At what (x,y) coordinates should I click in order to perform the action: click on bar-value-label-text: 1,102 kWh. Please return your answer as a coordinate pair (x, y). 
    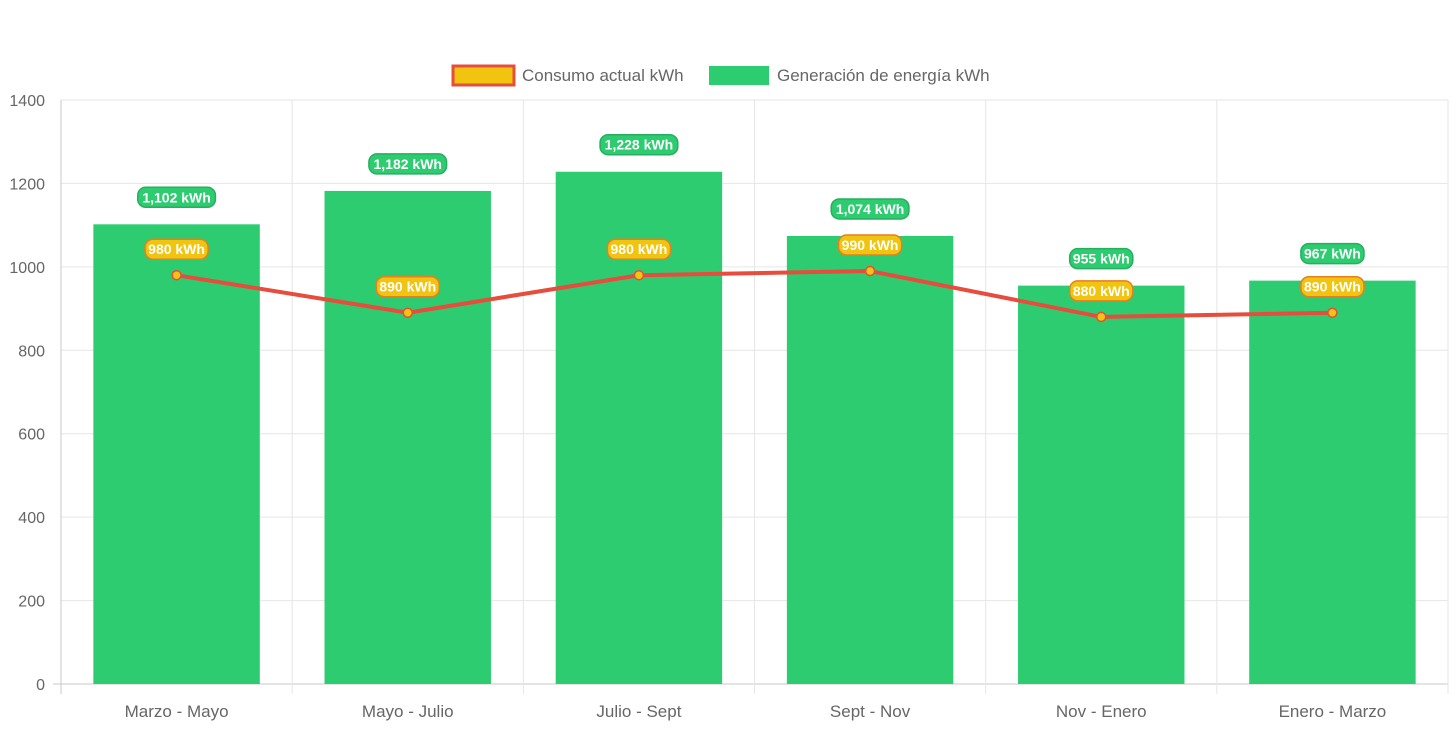
    Looking at the image, I should click on (176, 197).